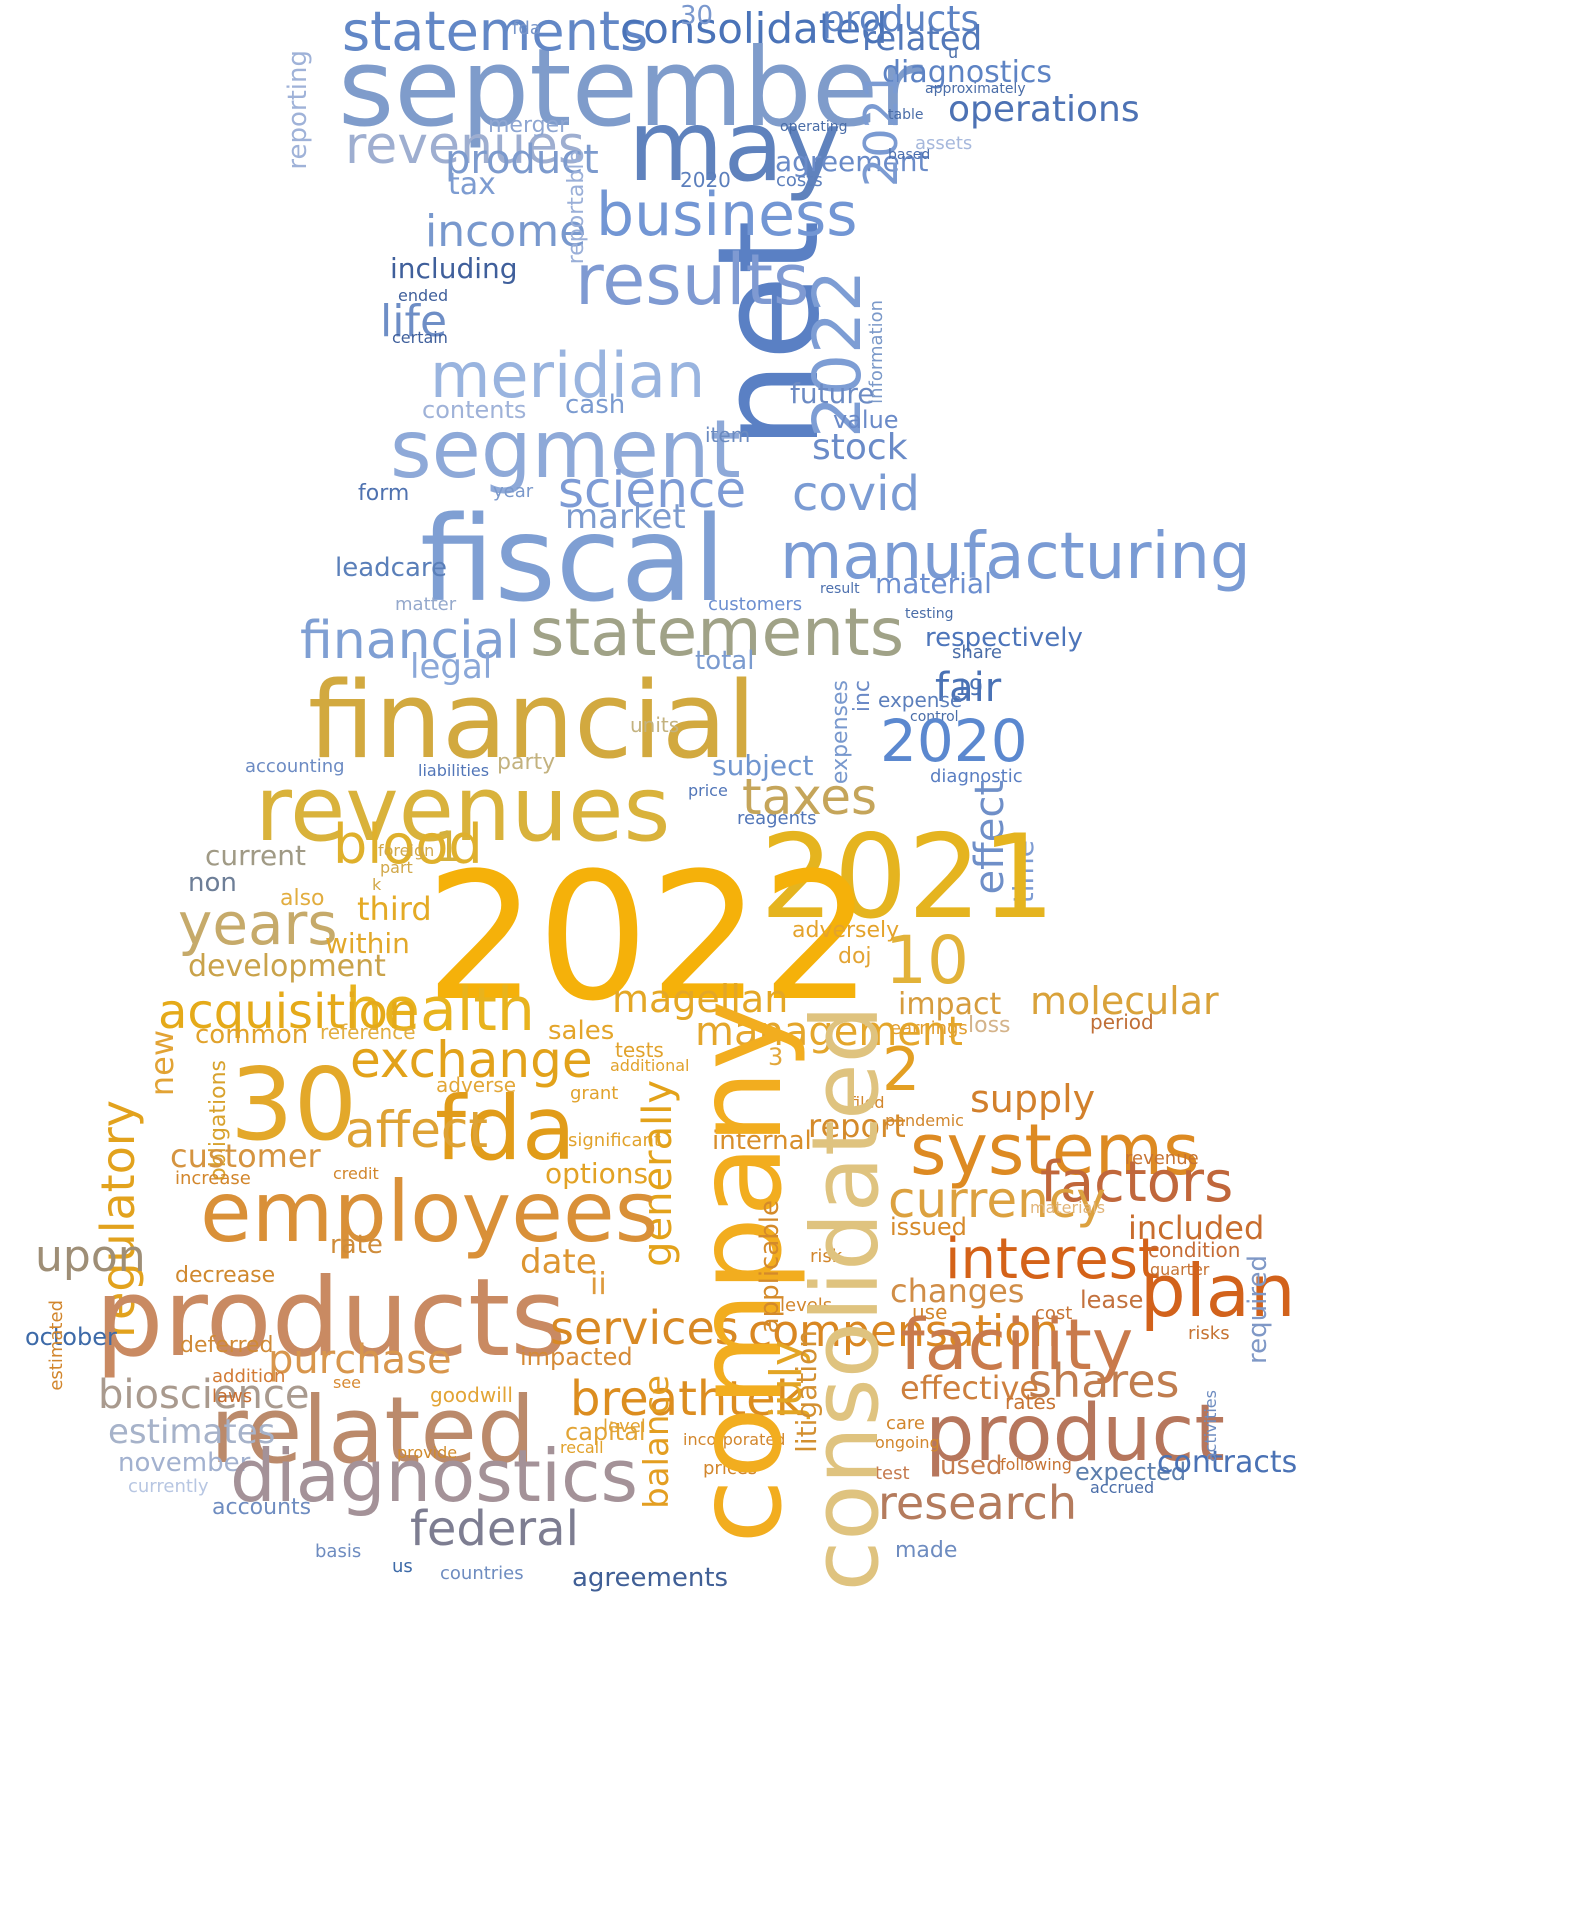  I want to click on word-diagnostics: diagnostics, so click(434, 1476).